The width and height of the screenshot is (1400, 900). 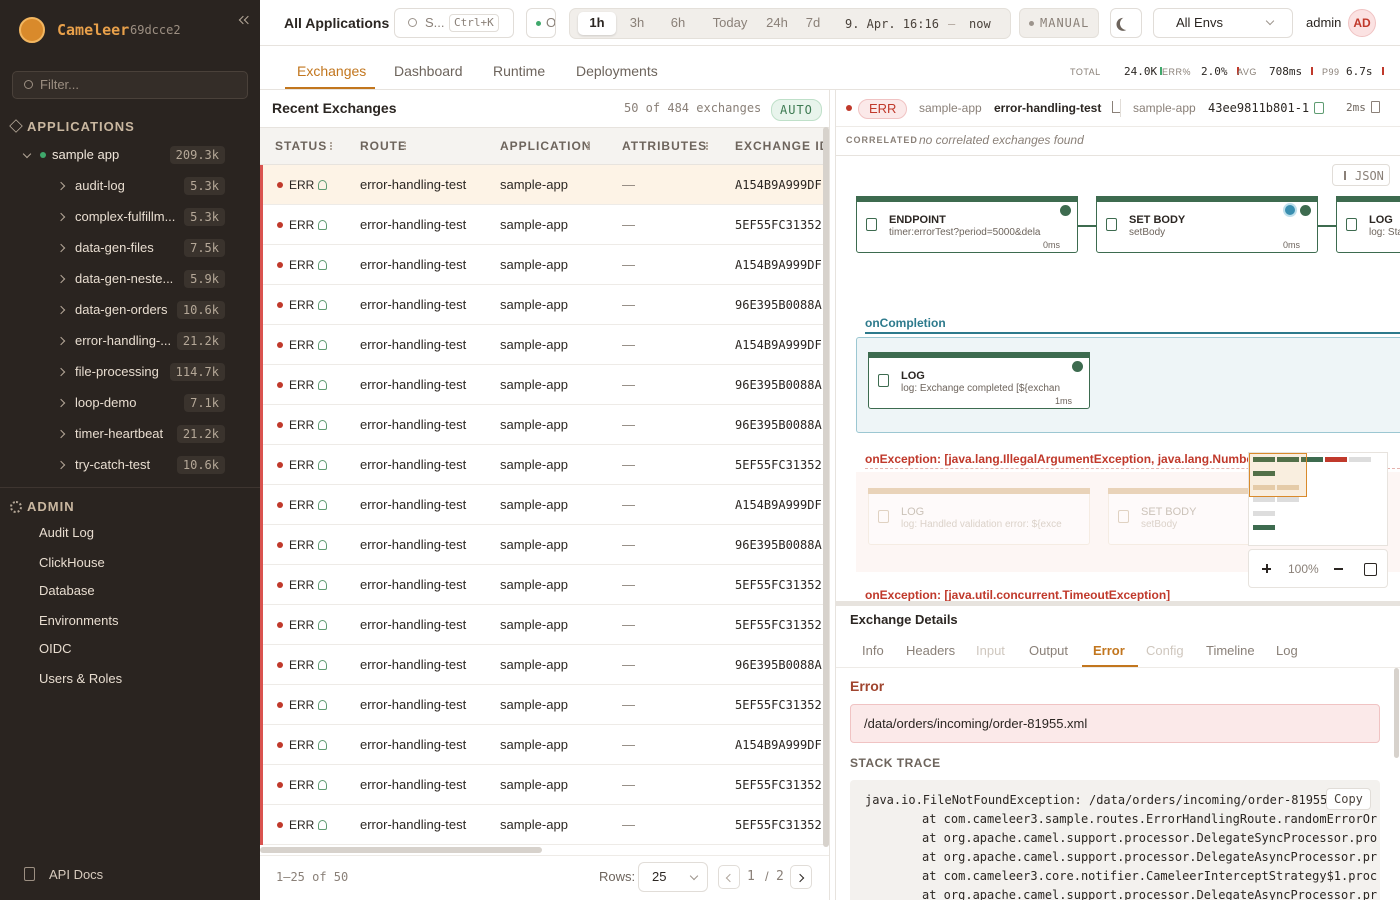 What do you see at coordinates (1287, 650) in the screenshot?
I see `detail-tab: Log` at bounding box center [1287, 650].